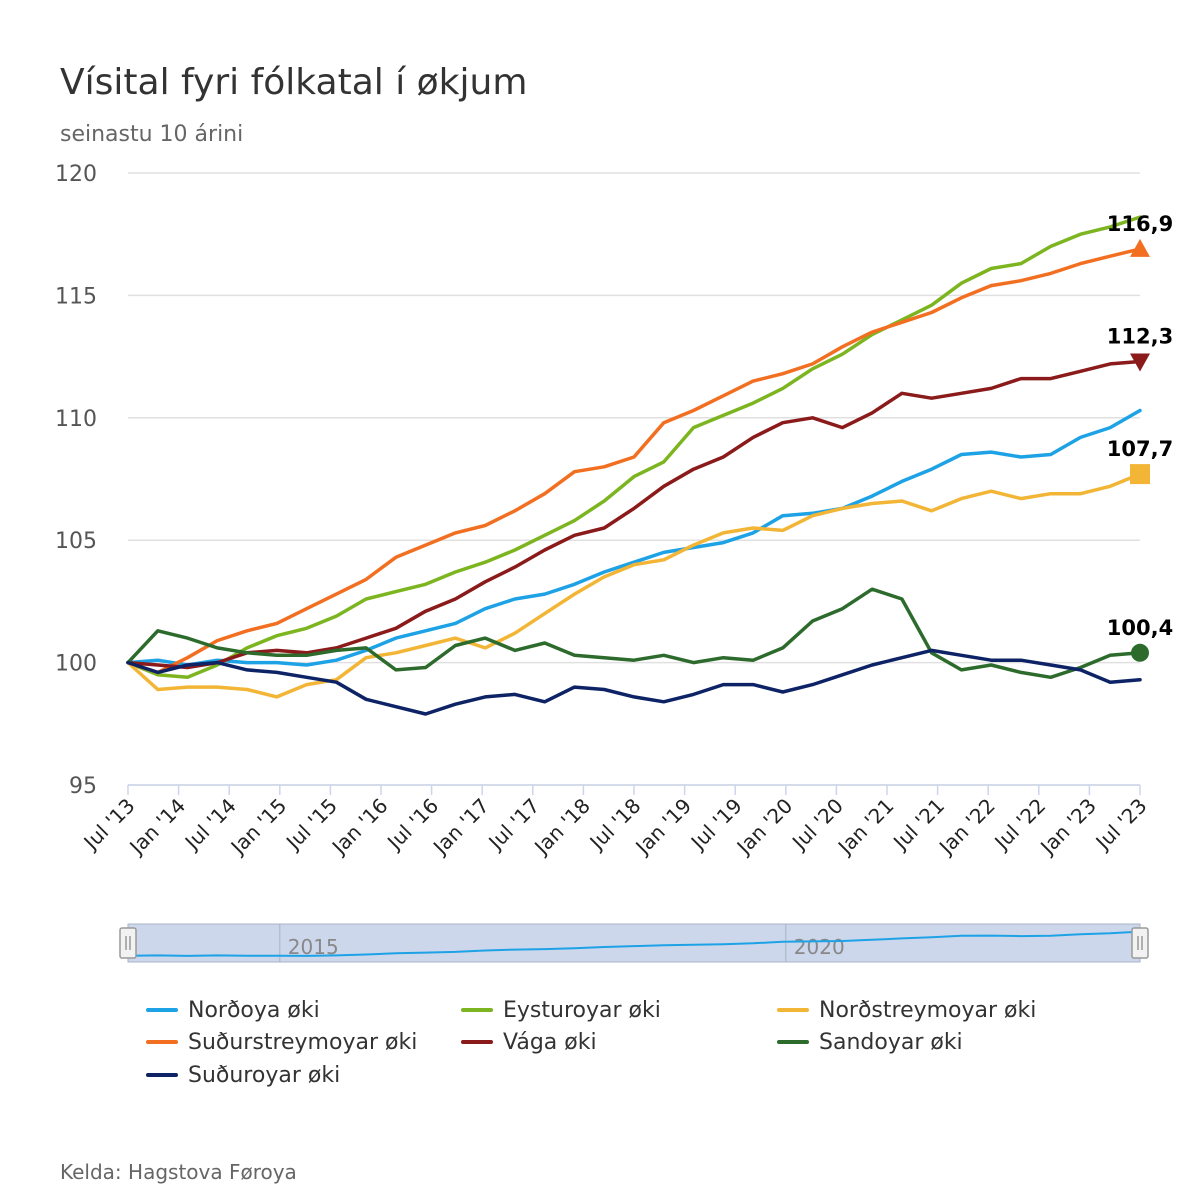  I want to click on legend-label: Norðstreymoyar øki, so click(928, 1010).